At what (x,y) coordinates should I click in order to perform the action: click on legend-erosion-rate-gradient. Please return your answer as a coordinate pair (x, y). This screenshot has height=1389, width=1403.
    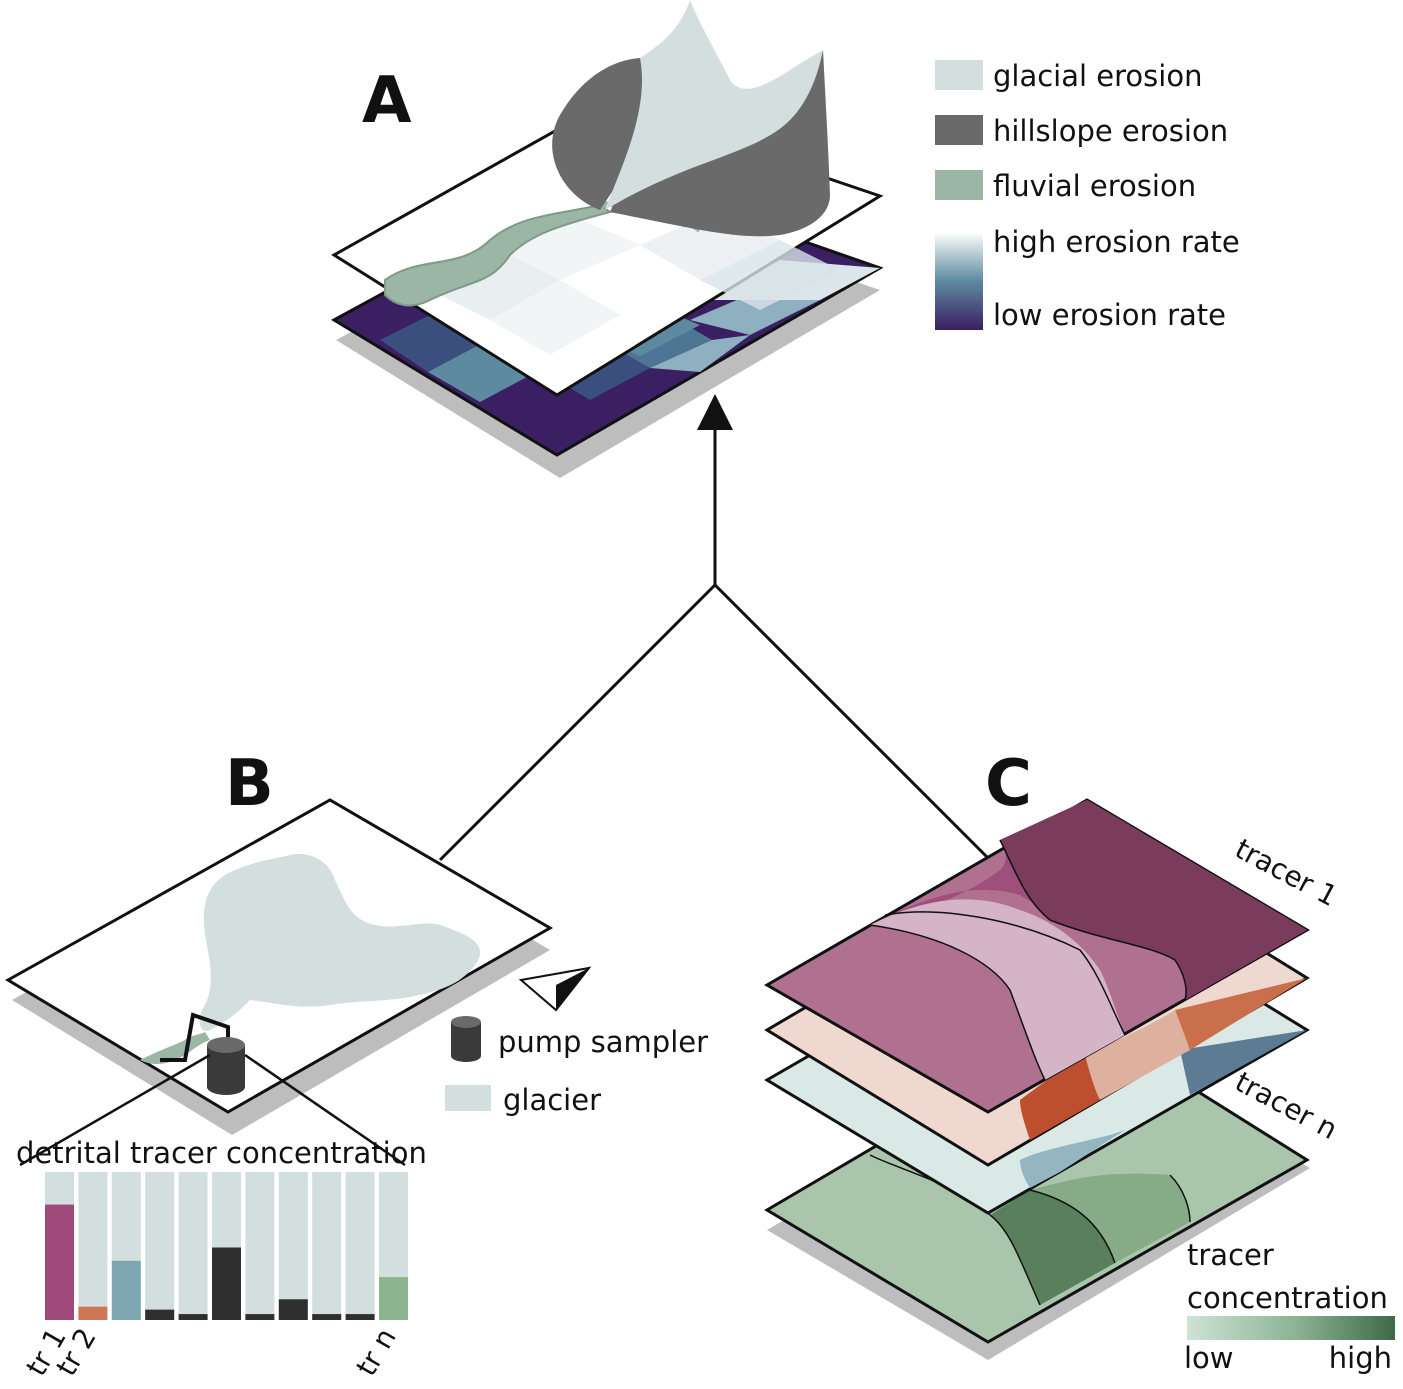
    Looking at the image, I should click on (959, 281).